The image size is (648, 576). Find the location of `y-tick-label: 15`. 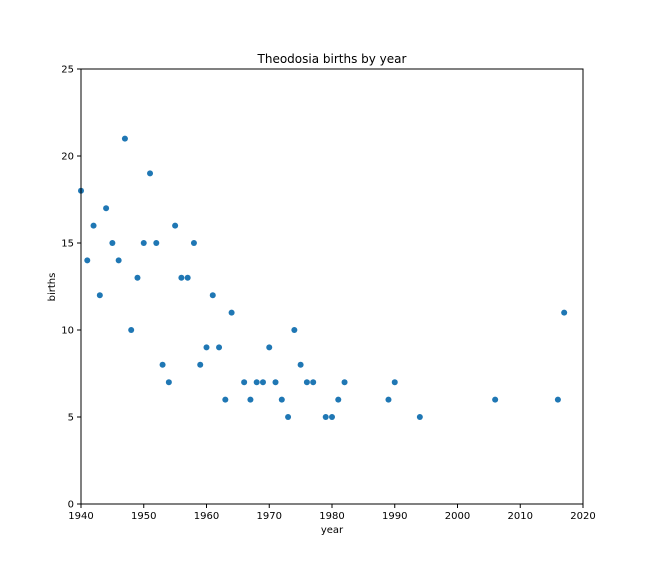

y-tick-label: 15 is located at coordinates (67, 244).